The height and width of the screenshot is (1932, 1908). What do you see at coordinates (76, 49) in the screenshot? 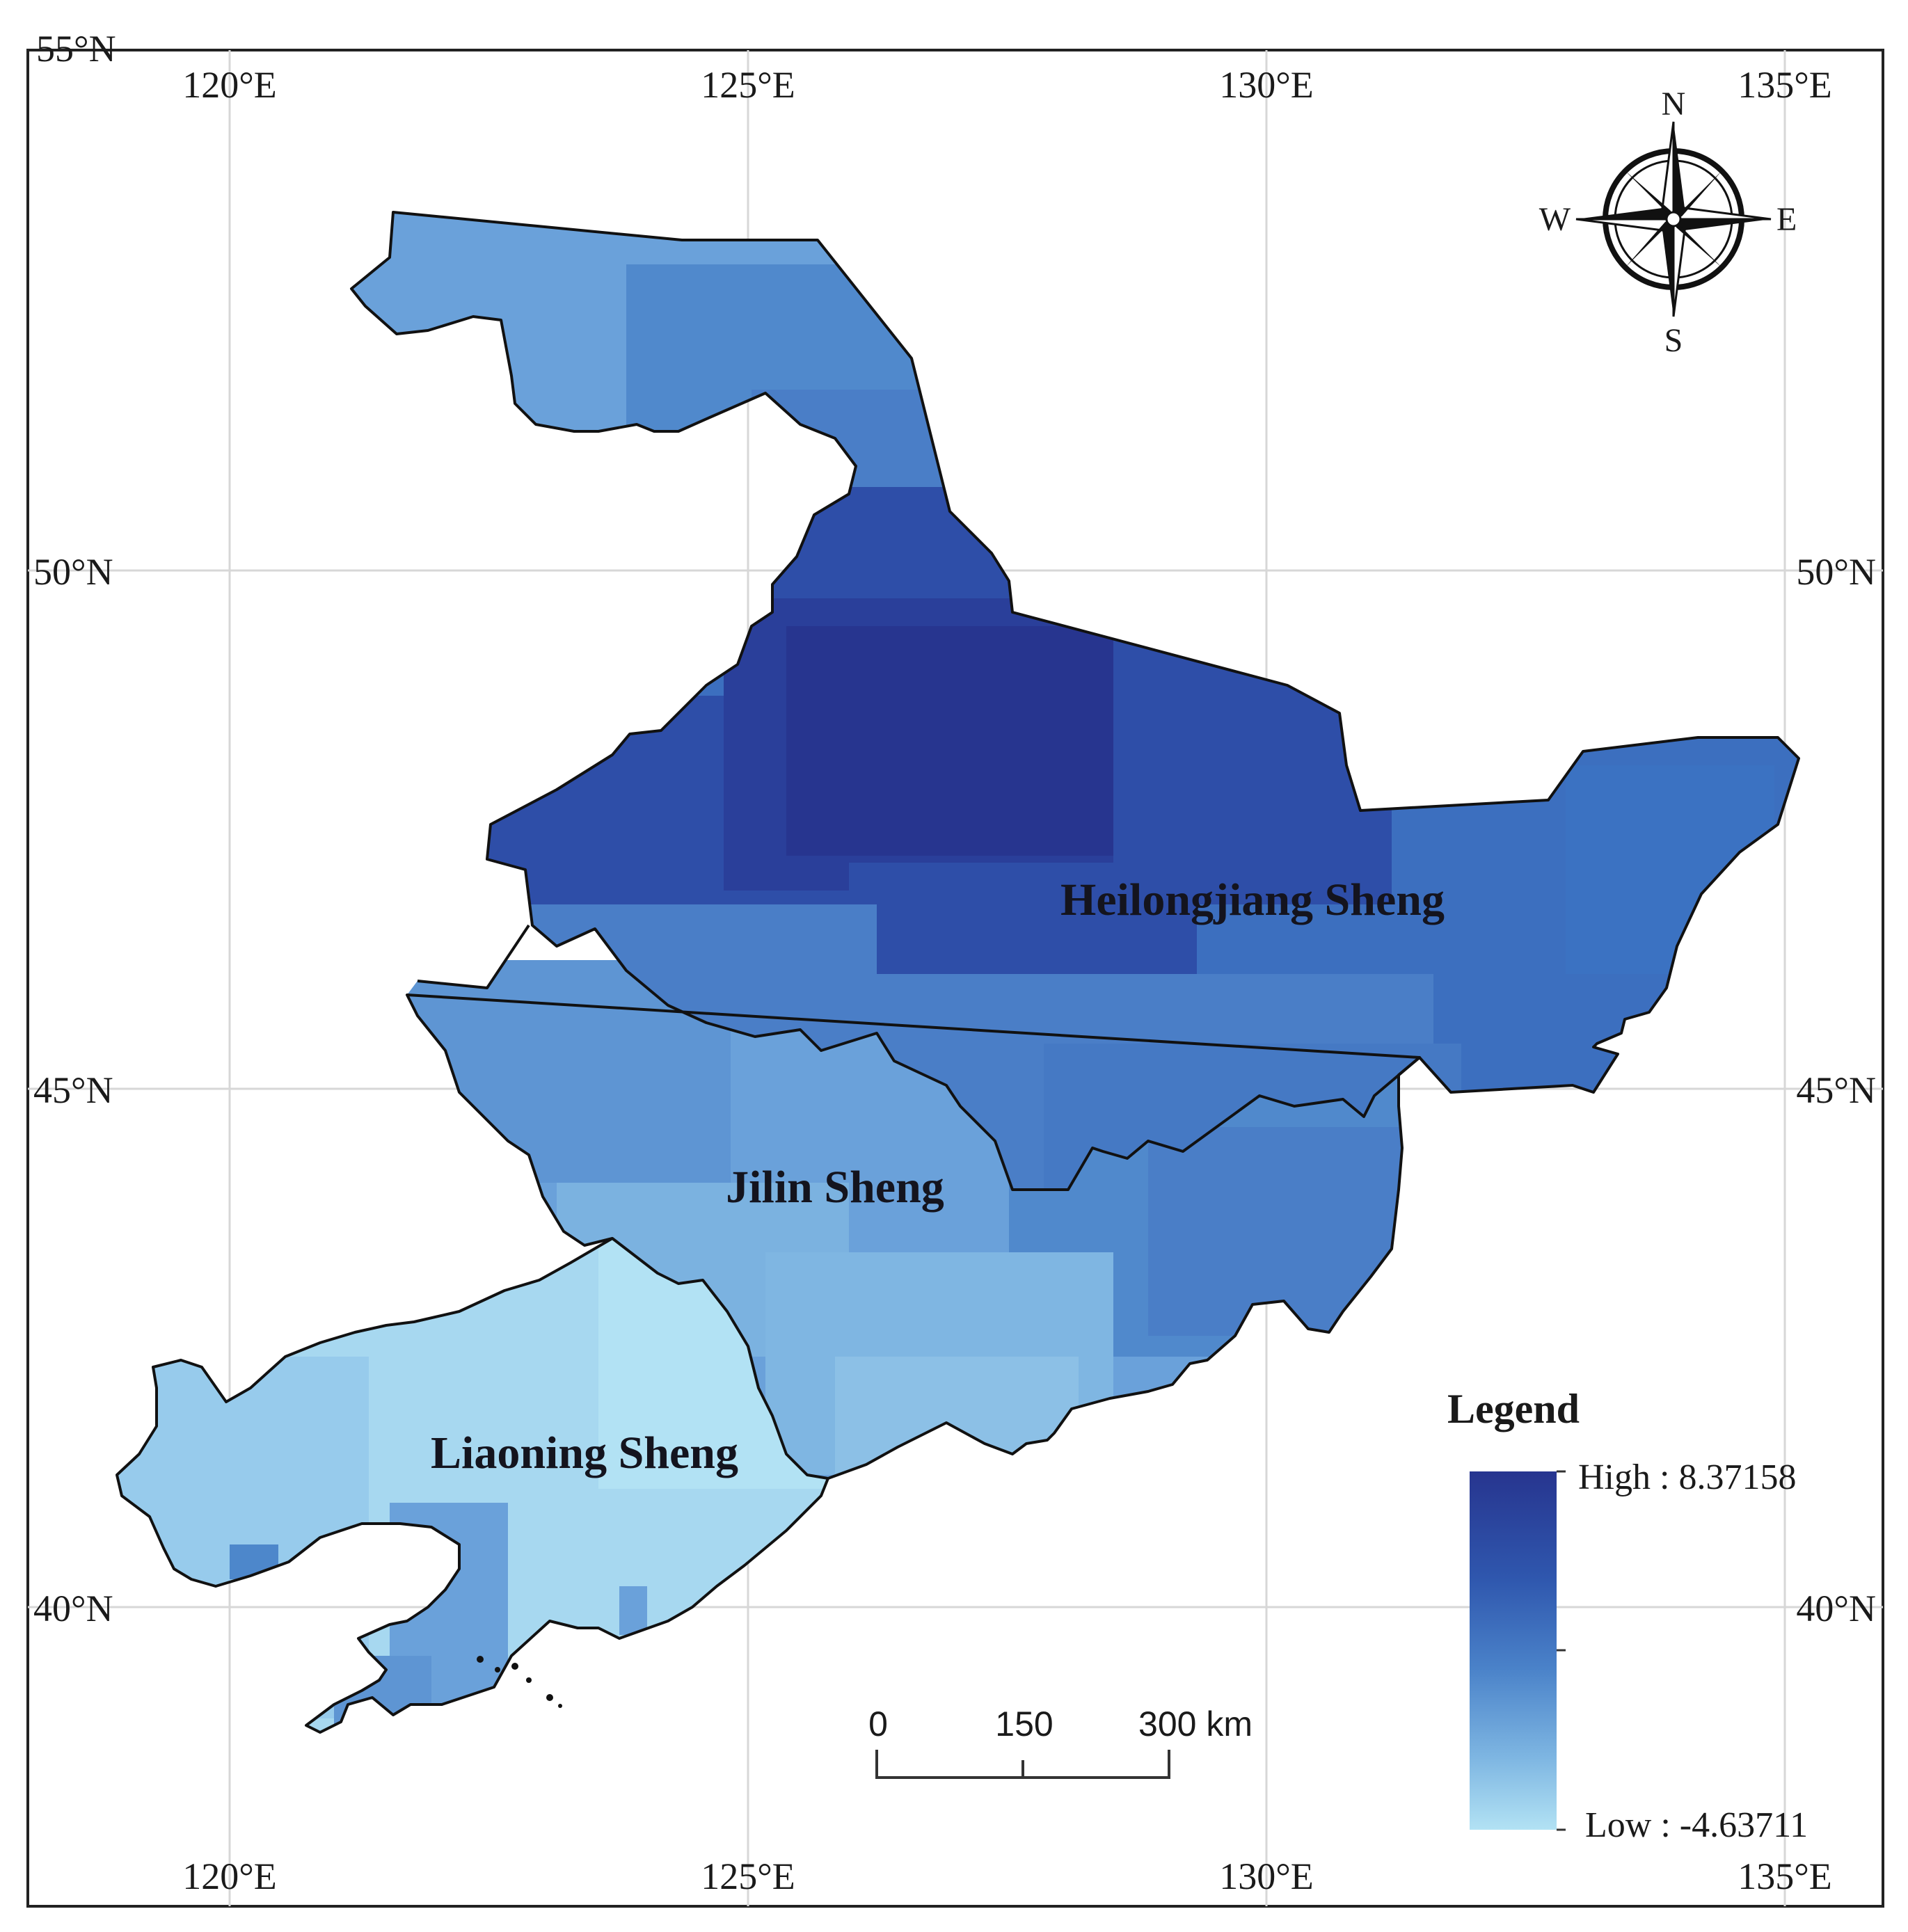
I see `corner-label: 55°N` at bounding box center [76, 49].